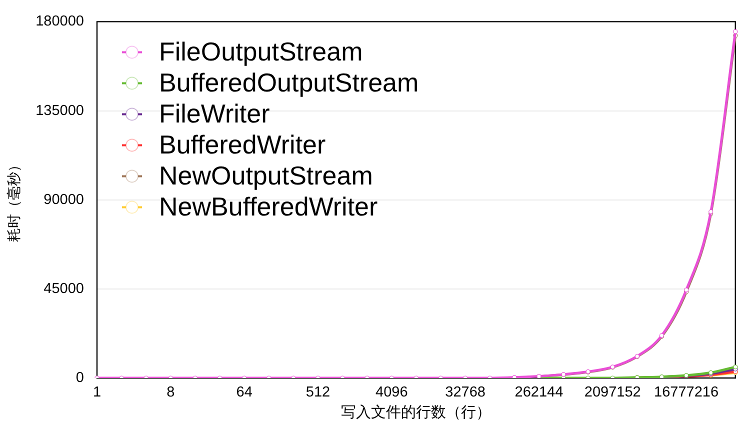 The width and height of the screenshot is (740, 436). What do you see at coordinates (80, 378) in the screenshot?
I see `y-tick-label: 0` at bounding box center [80, 378].